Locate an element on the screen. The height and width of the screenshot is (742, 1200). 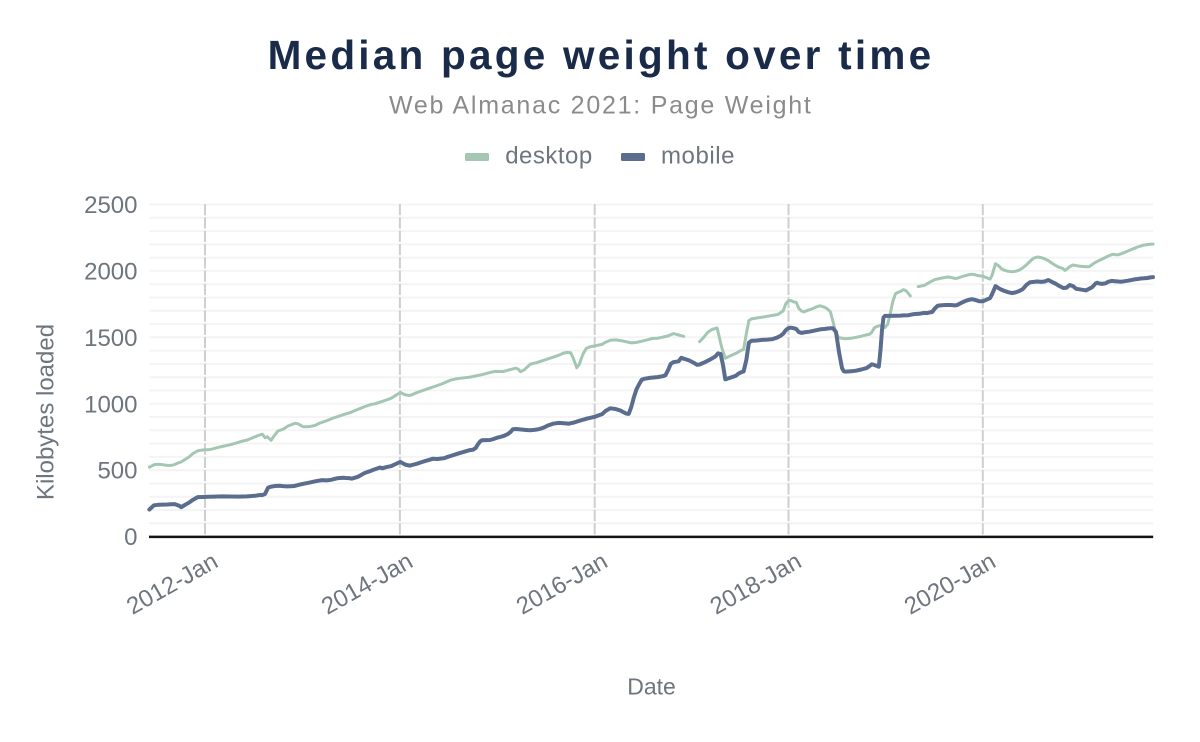
svg-text: 500 is located at coordinates (117, 471).